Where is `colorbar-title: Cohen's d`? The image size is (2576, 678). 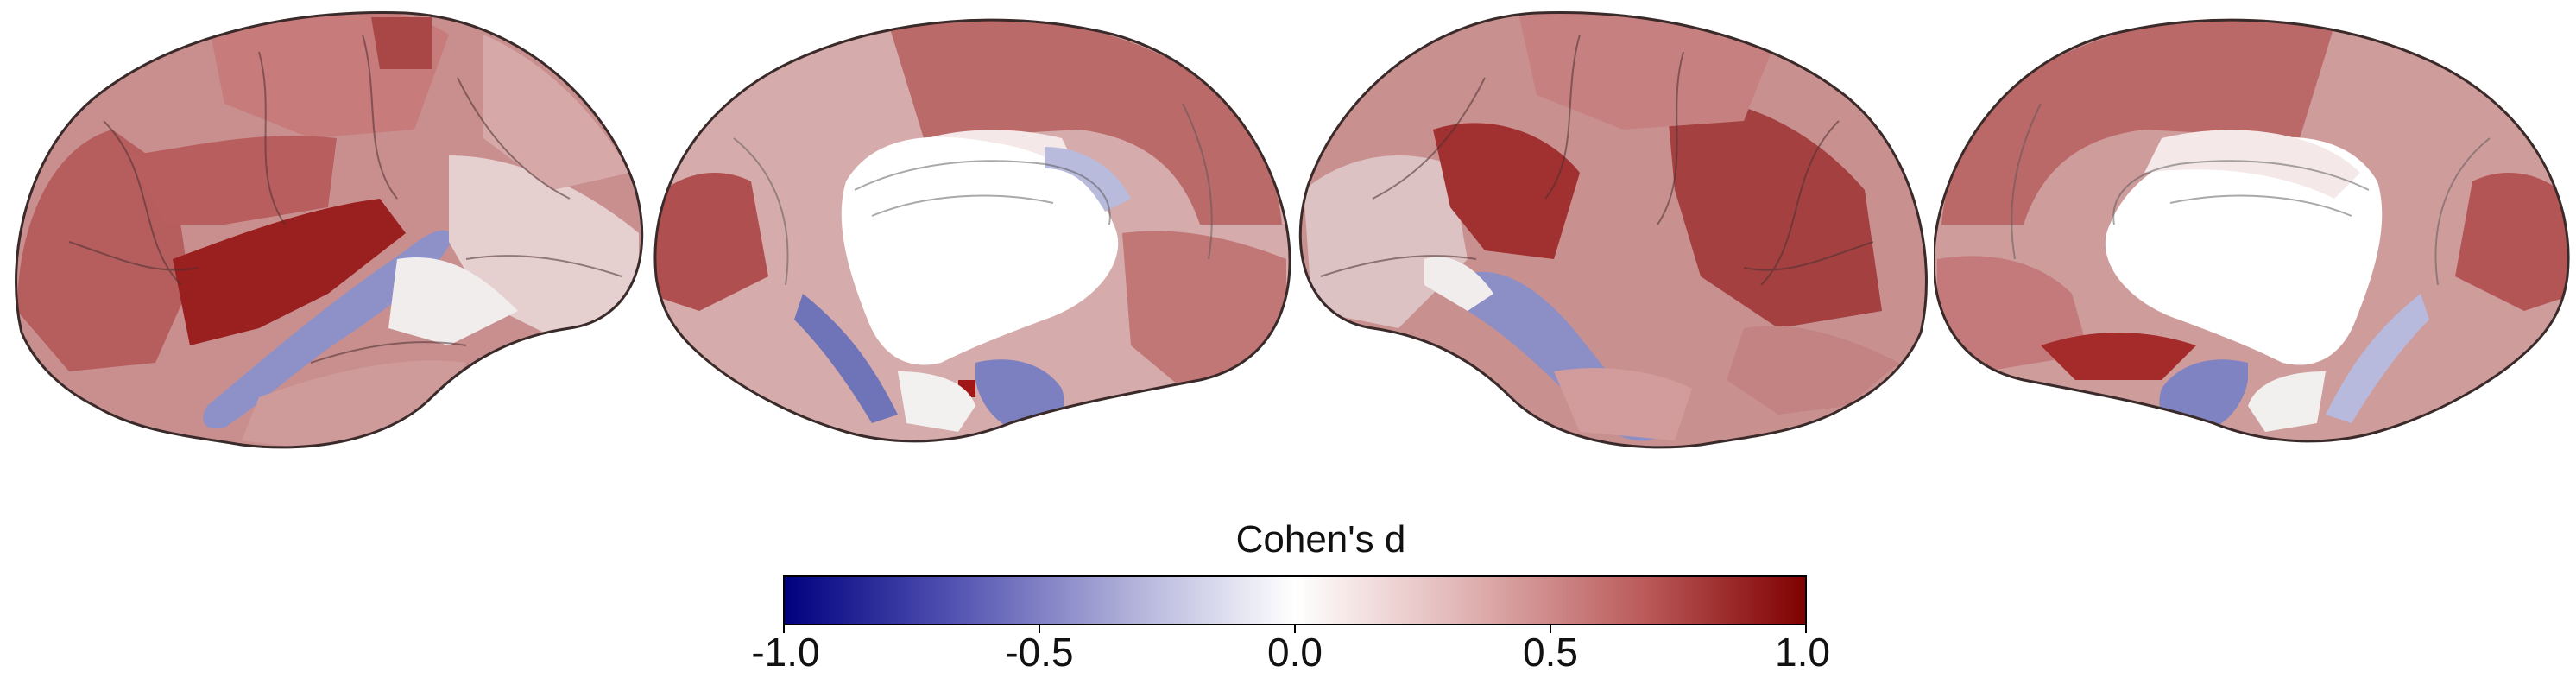 colorbar-title: Cohen's d is located at coordinates (1320, 539).